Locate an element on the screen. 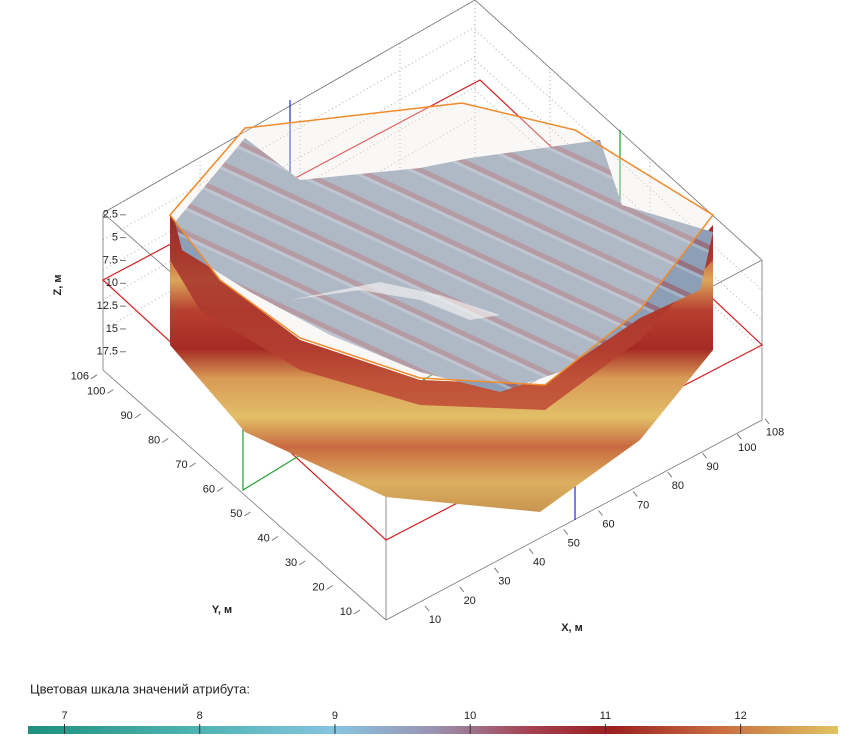 The image size is (860, 745). x-tick-label: 60 is located at coordinates (608, 524).